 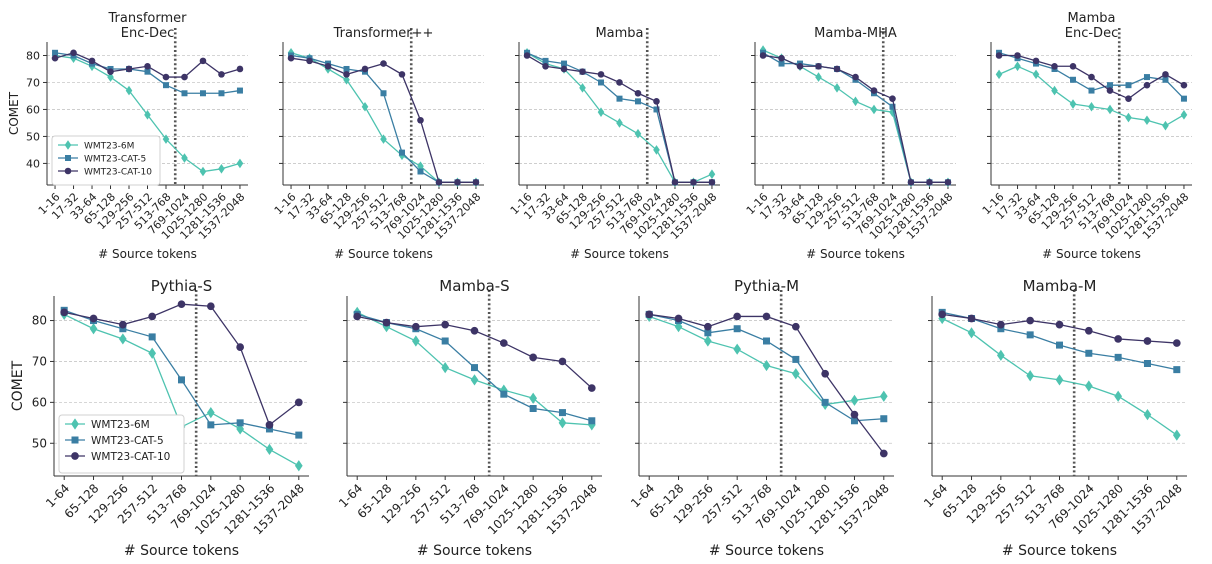 What do you see at coordinates (474, 286) in the screenshot?
I see `chart-title: Mamba-S` at bounding box center [474, 286].